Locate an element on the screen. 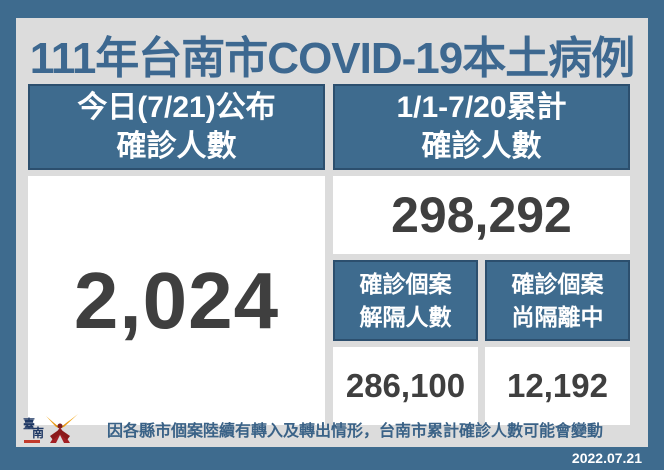 This screenshot has height=470, width=664. logo-left-wing is located at coordinates (53, 422).